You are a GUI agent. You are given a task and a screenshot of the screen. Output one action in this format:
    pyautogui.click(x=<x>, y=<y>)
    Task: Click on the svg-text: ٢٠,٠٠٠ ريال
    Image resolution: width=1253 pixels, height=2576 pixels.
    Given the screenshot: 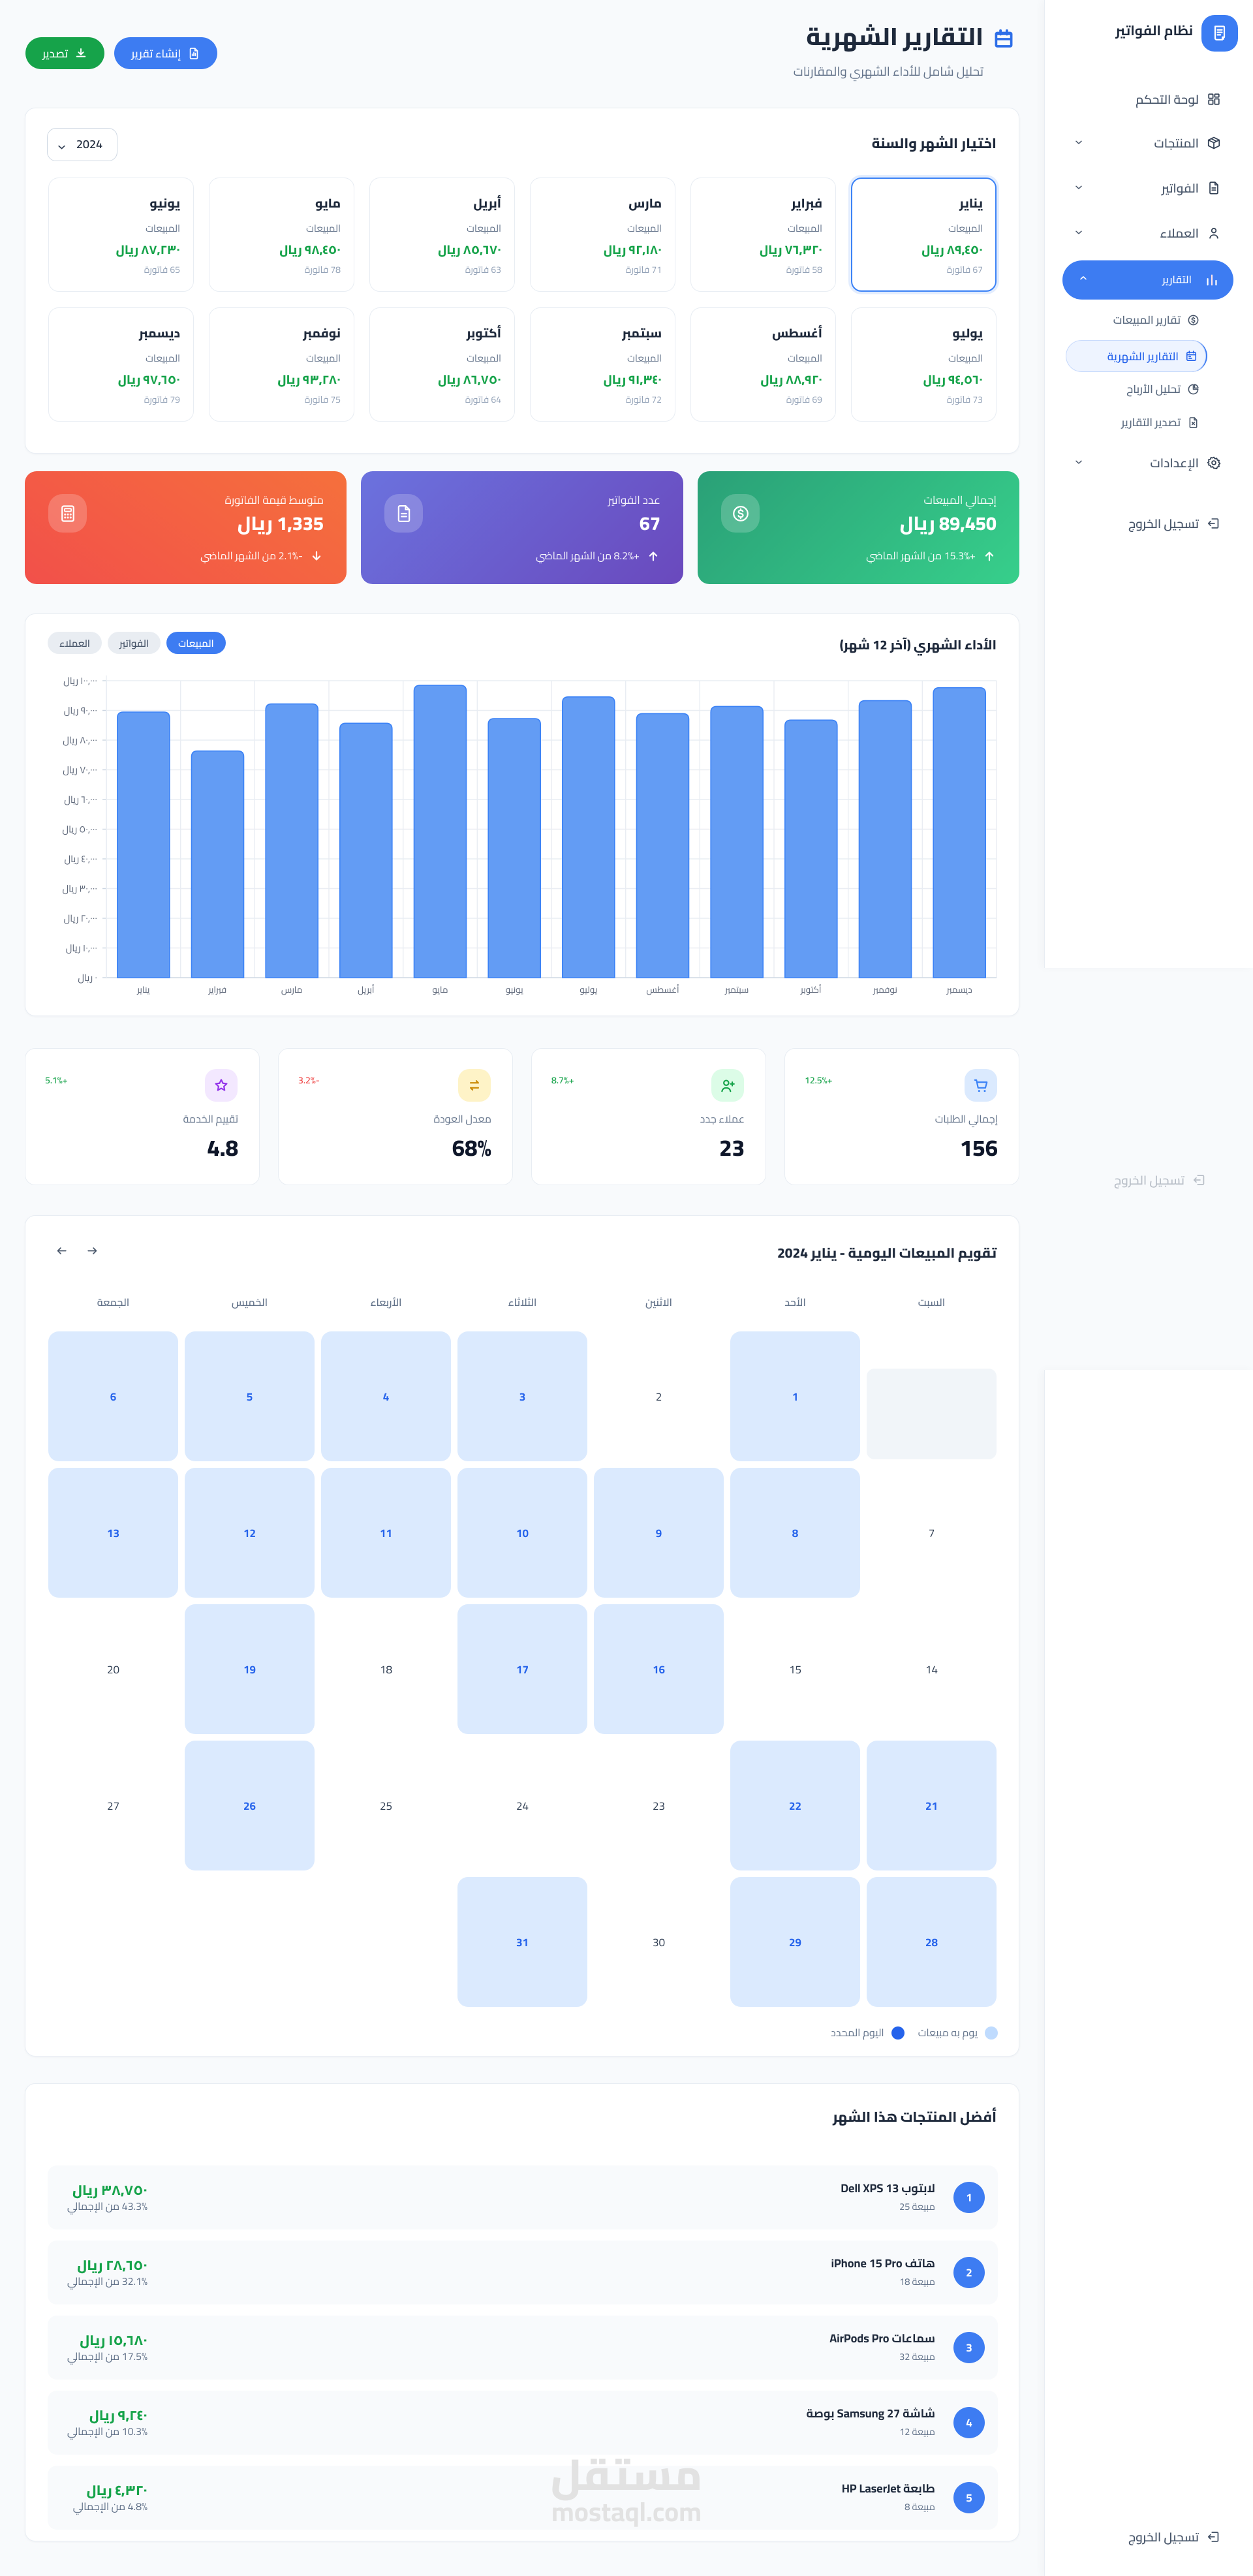 What is the action you would take?
    pyautogui.click(x=80, y=919)
    